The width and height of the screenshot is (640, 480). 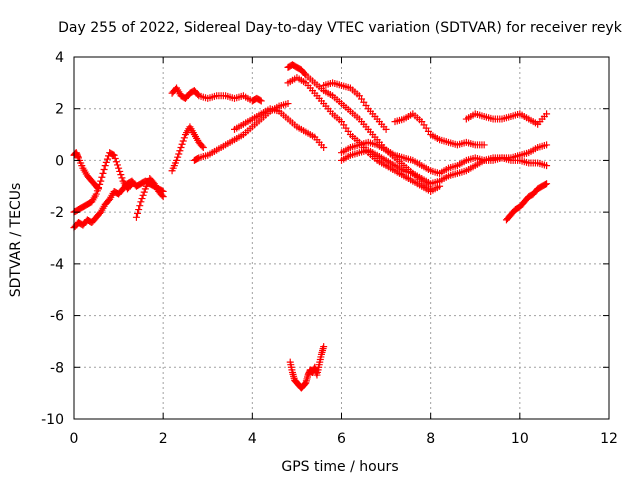 I want to click on x-tick-label: 2, so click(x=163, y=439).